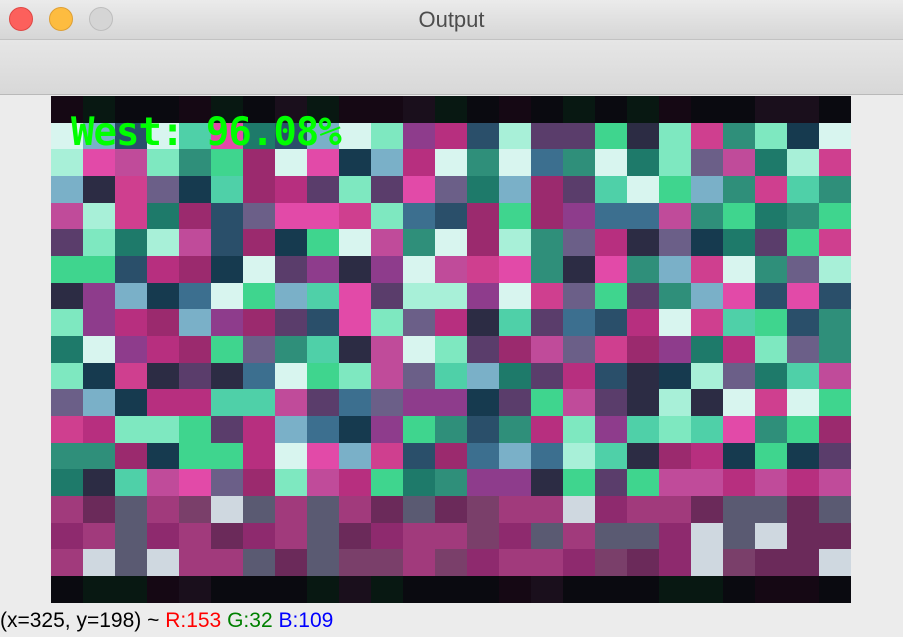 This screenshot has height=637, width=903. Describe the element at coordinates (61, 19) in the screenshot. I see `minimize-button` at that location.